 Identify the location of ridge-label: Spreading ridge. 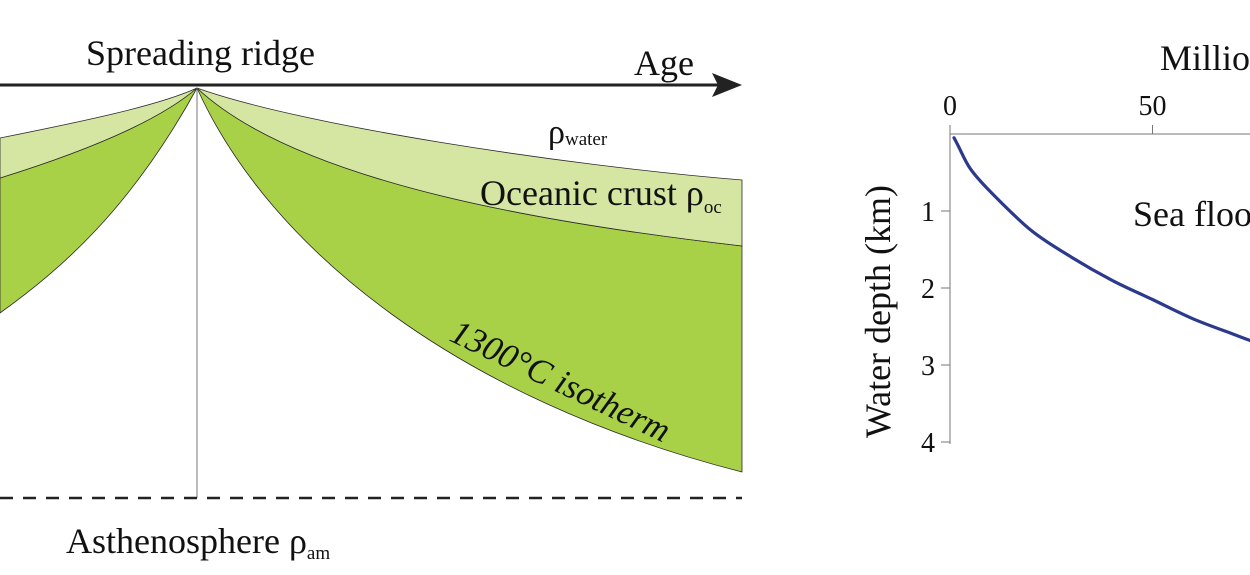
(200, 53).